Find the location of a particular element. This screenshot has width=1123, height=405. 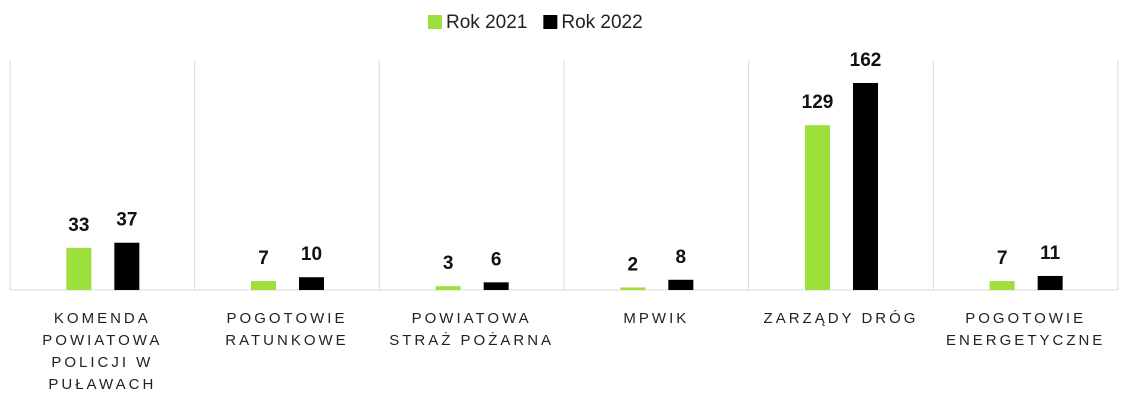

legend-label: Rok 2022 is located at coordinates (601, 22).